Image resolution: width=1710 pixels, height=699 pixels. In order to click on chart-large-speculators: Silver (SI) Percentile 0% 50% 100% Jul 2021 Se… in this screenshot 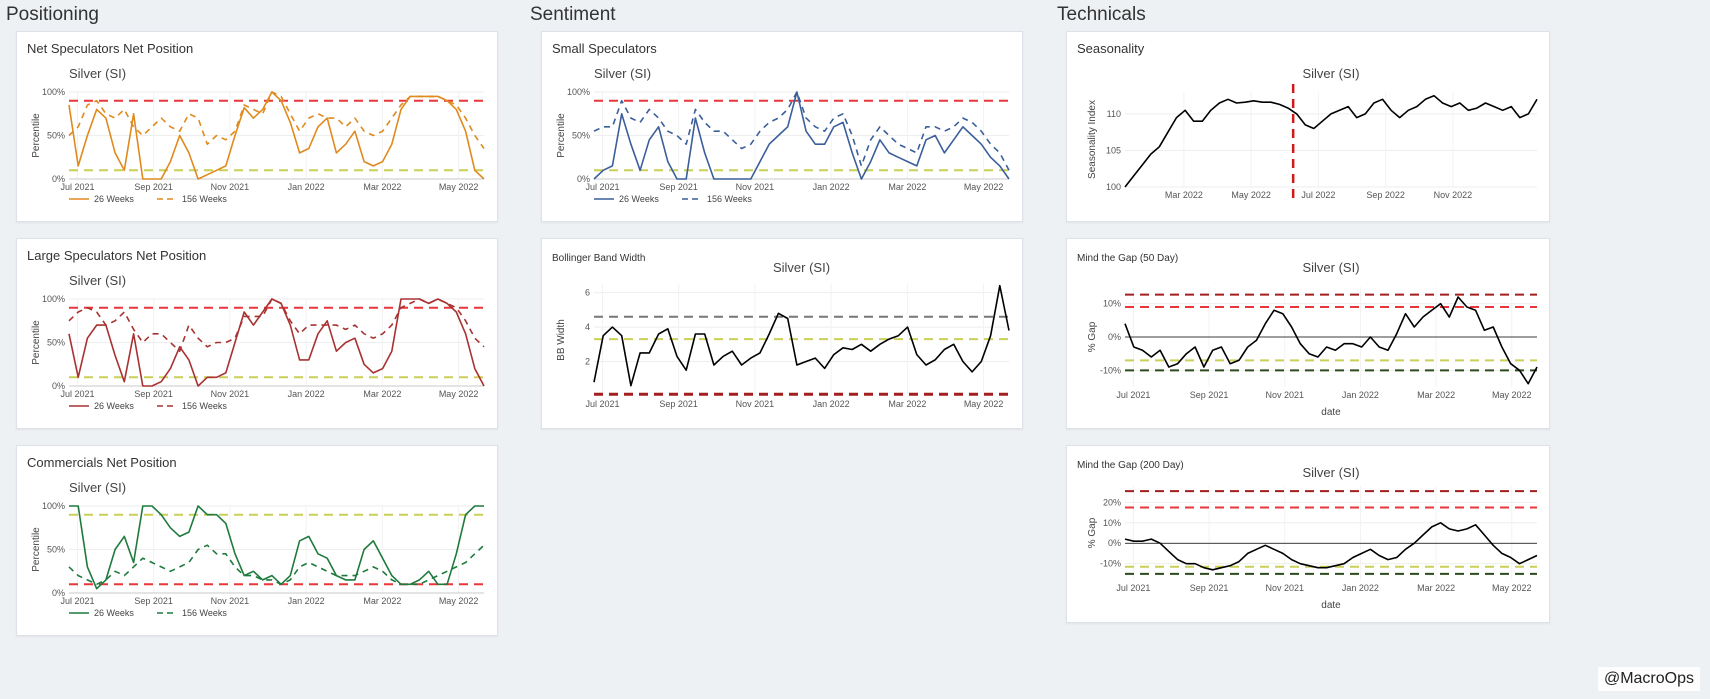, I will do `click(258, 334)`.